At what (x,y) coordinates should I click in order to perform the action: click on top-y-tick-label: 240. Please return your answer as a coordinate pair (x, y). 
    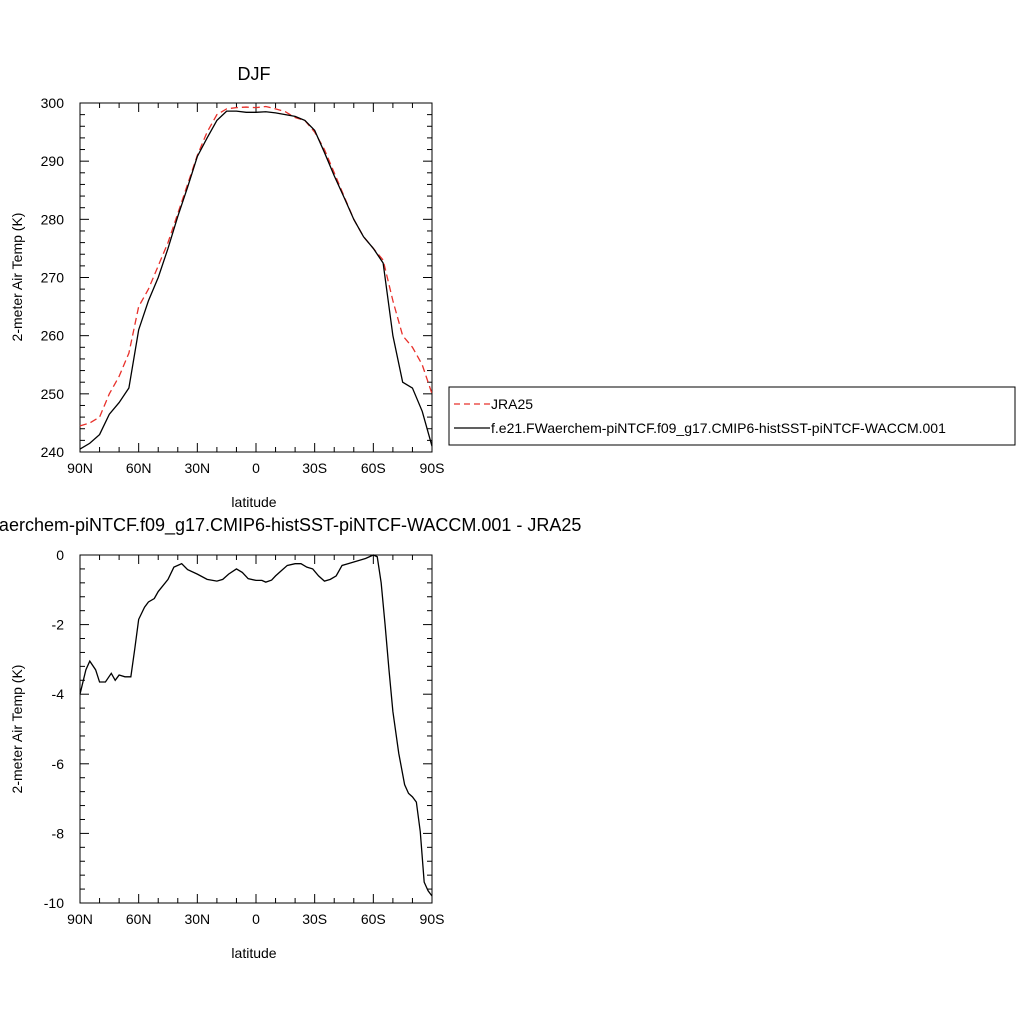
    Looking at the image, I should click on (53, 452).